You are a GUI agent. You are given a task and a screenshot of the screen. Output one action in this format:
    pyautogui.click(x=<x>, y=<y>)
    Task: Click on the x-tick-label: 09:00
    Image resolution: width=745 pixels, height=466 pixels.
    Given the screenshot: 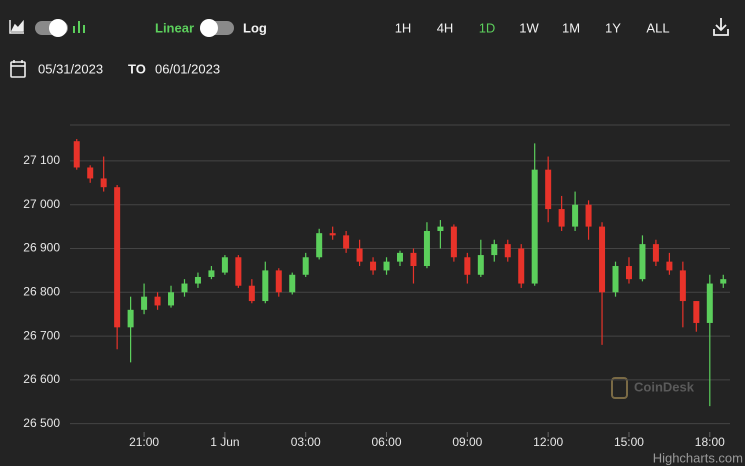 What is the action you would take?
    pyautogui.click(x=467, y=442)
    